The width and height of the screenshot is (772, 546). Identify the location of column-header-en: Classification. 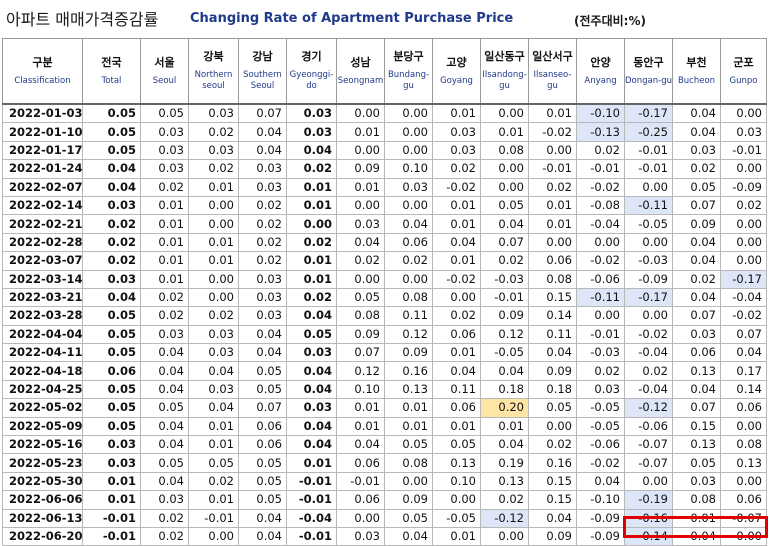
(42, 80).